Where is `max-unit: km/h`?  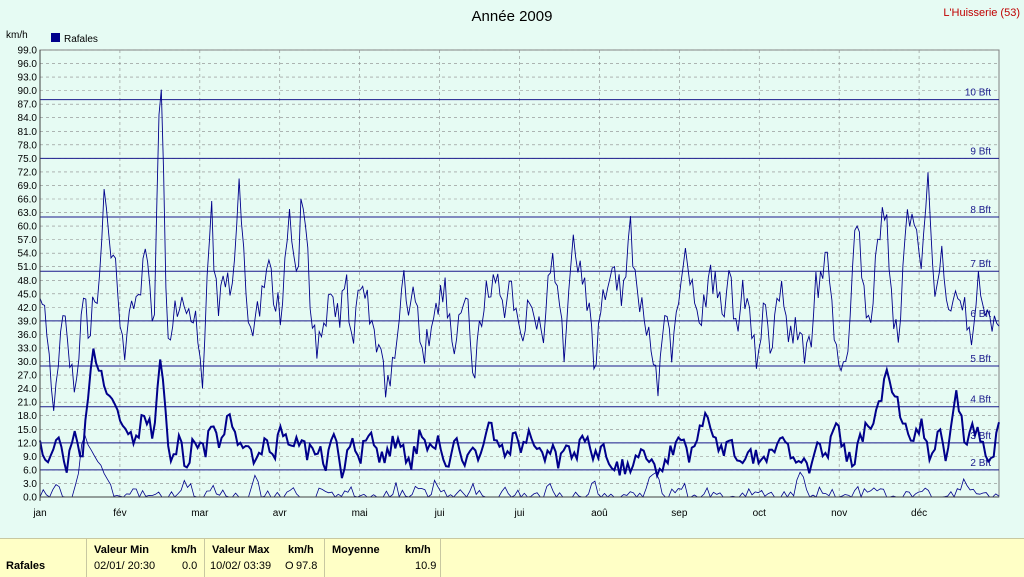 max-unit: km/h is located at coordinates (301, 550).